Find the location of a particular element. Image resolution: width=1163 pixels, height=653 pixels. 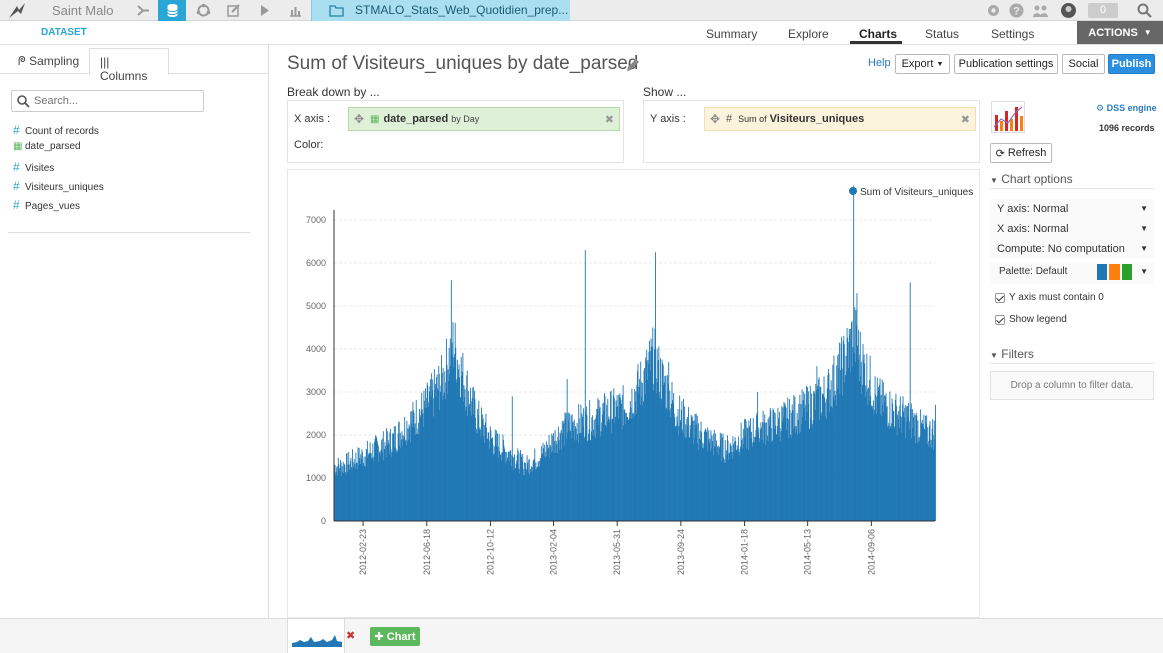

export-button: Export ▼ is located at coordinates (922, 64).